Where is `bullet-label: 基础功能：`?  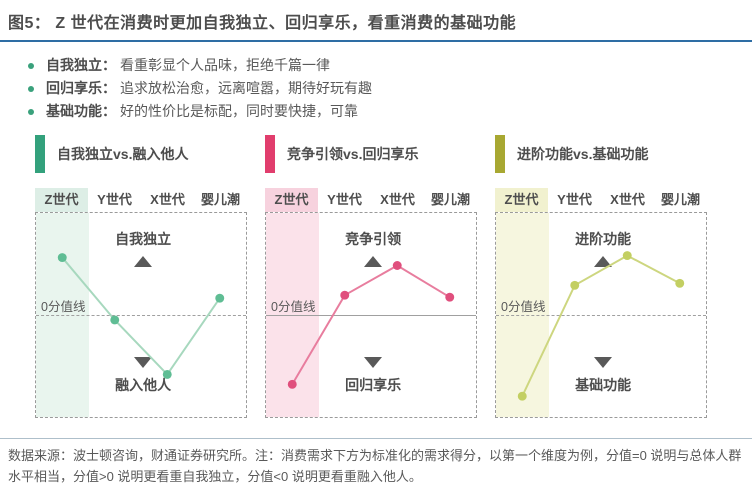
bullet-label: 基础功能： is located at coordinates (81, 111).